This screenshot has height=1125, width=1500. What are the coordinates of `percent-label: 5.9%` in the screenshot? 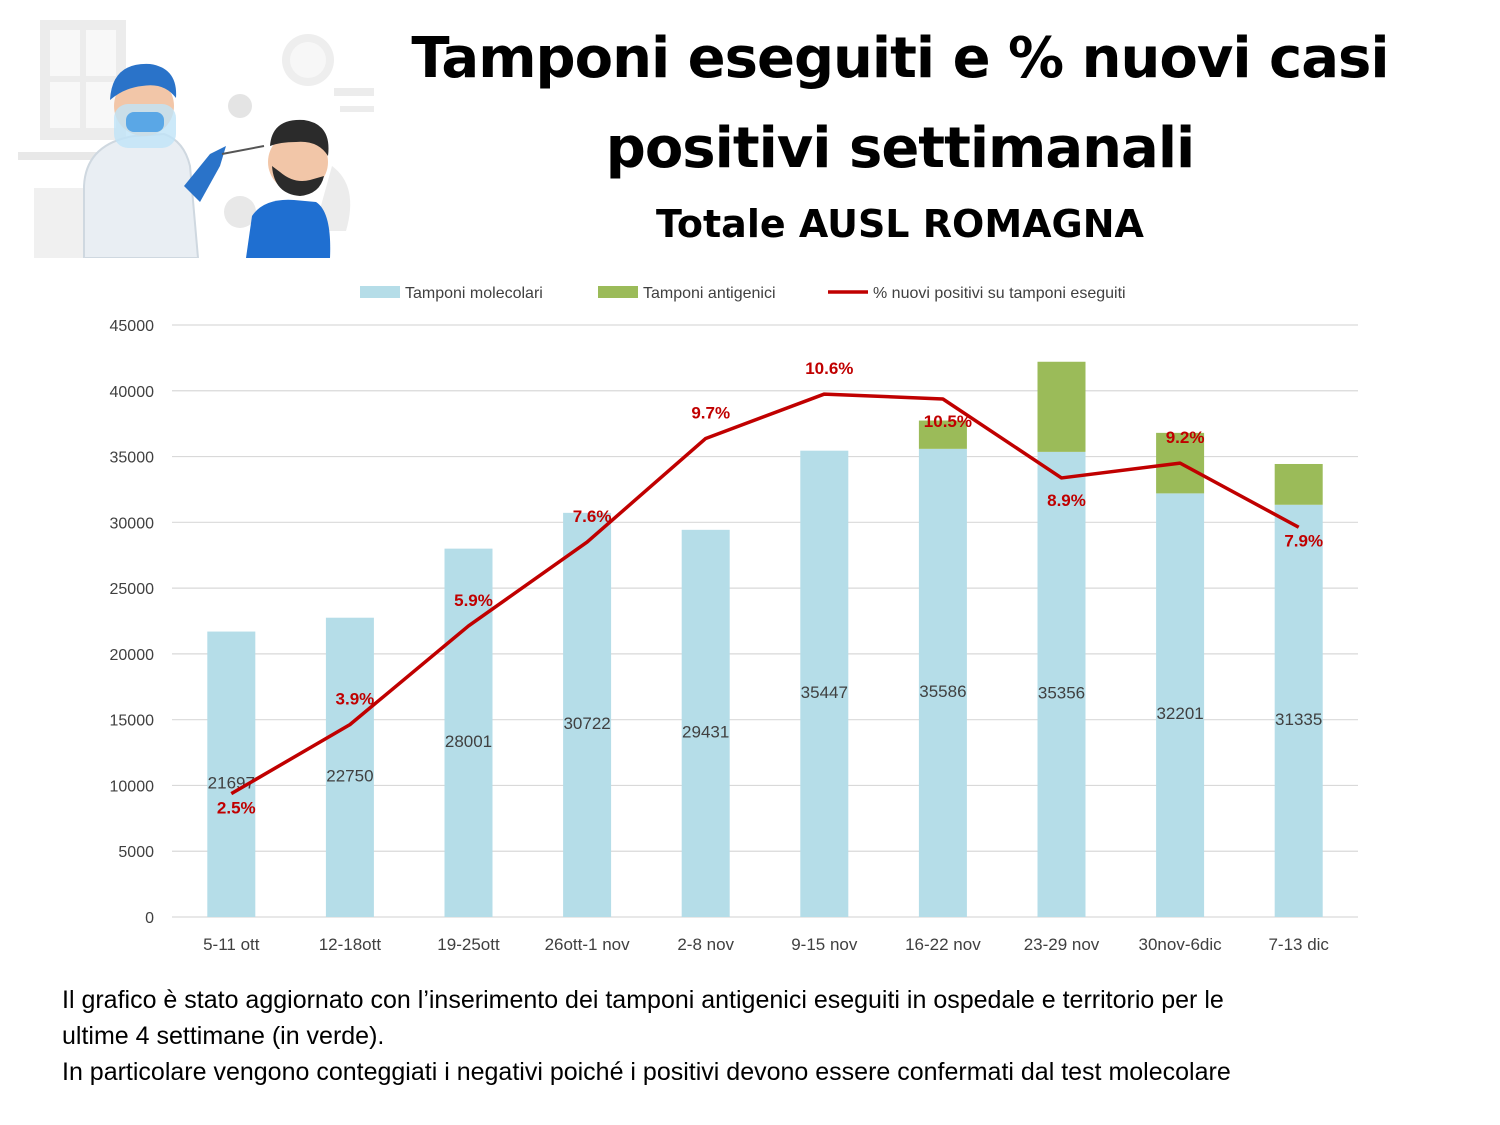 It's located at (473, 600).